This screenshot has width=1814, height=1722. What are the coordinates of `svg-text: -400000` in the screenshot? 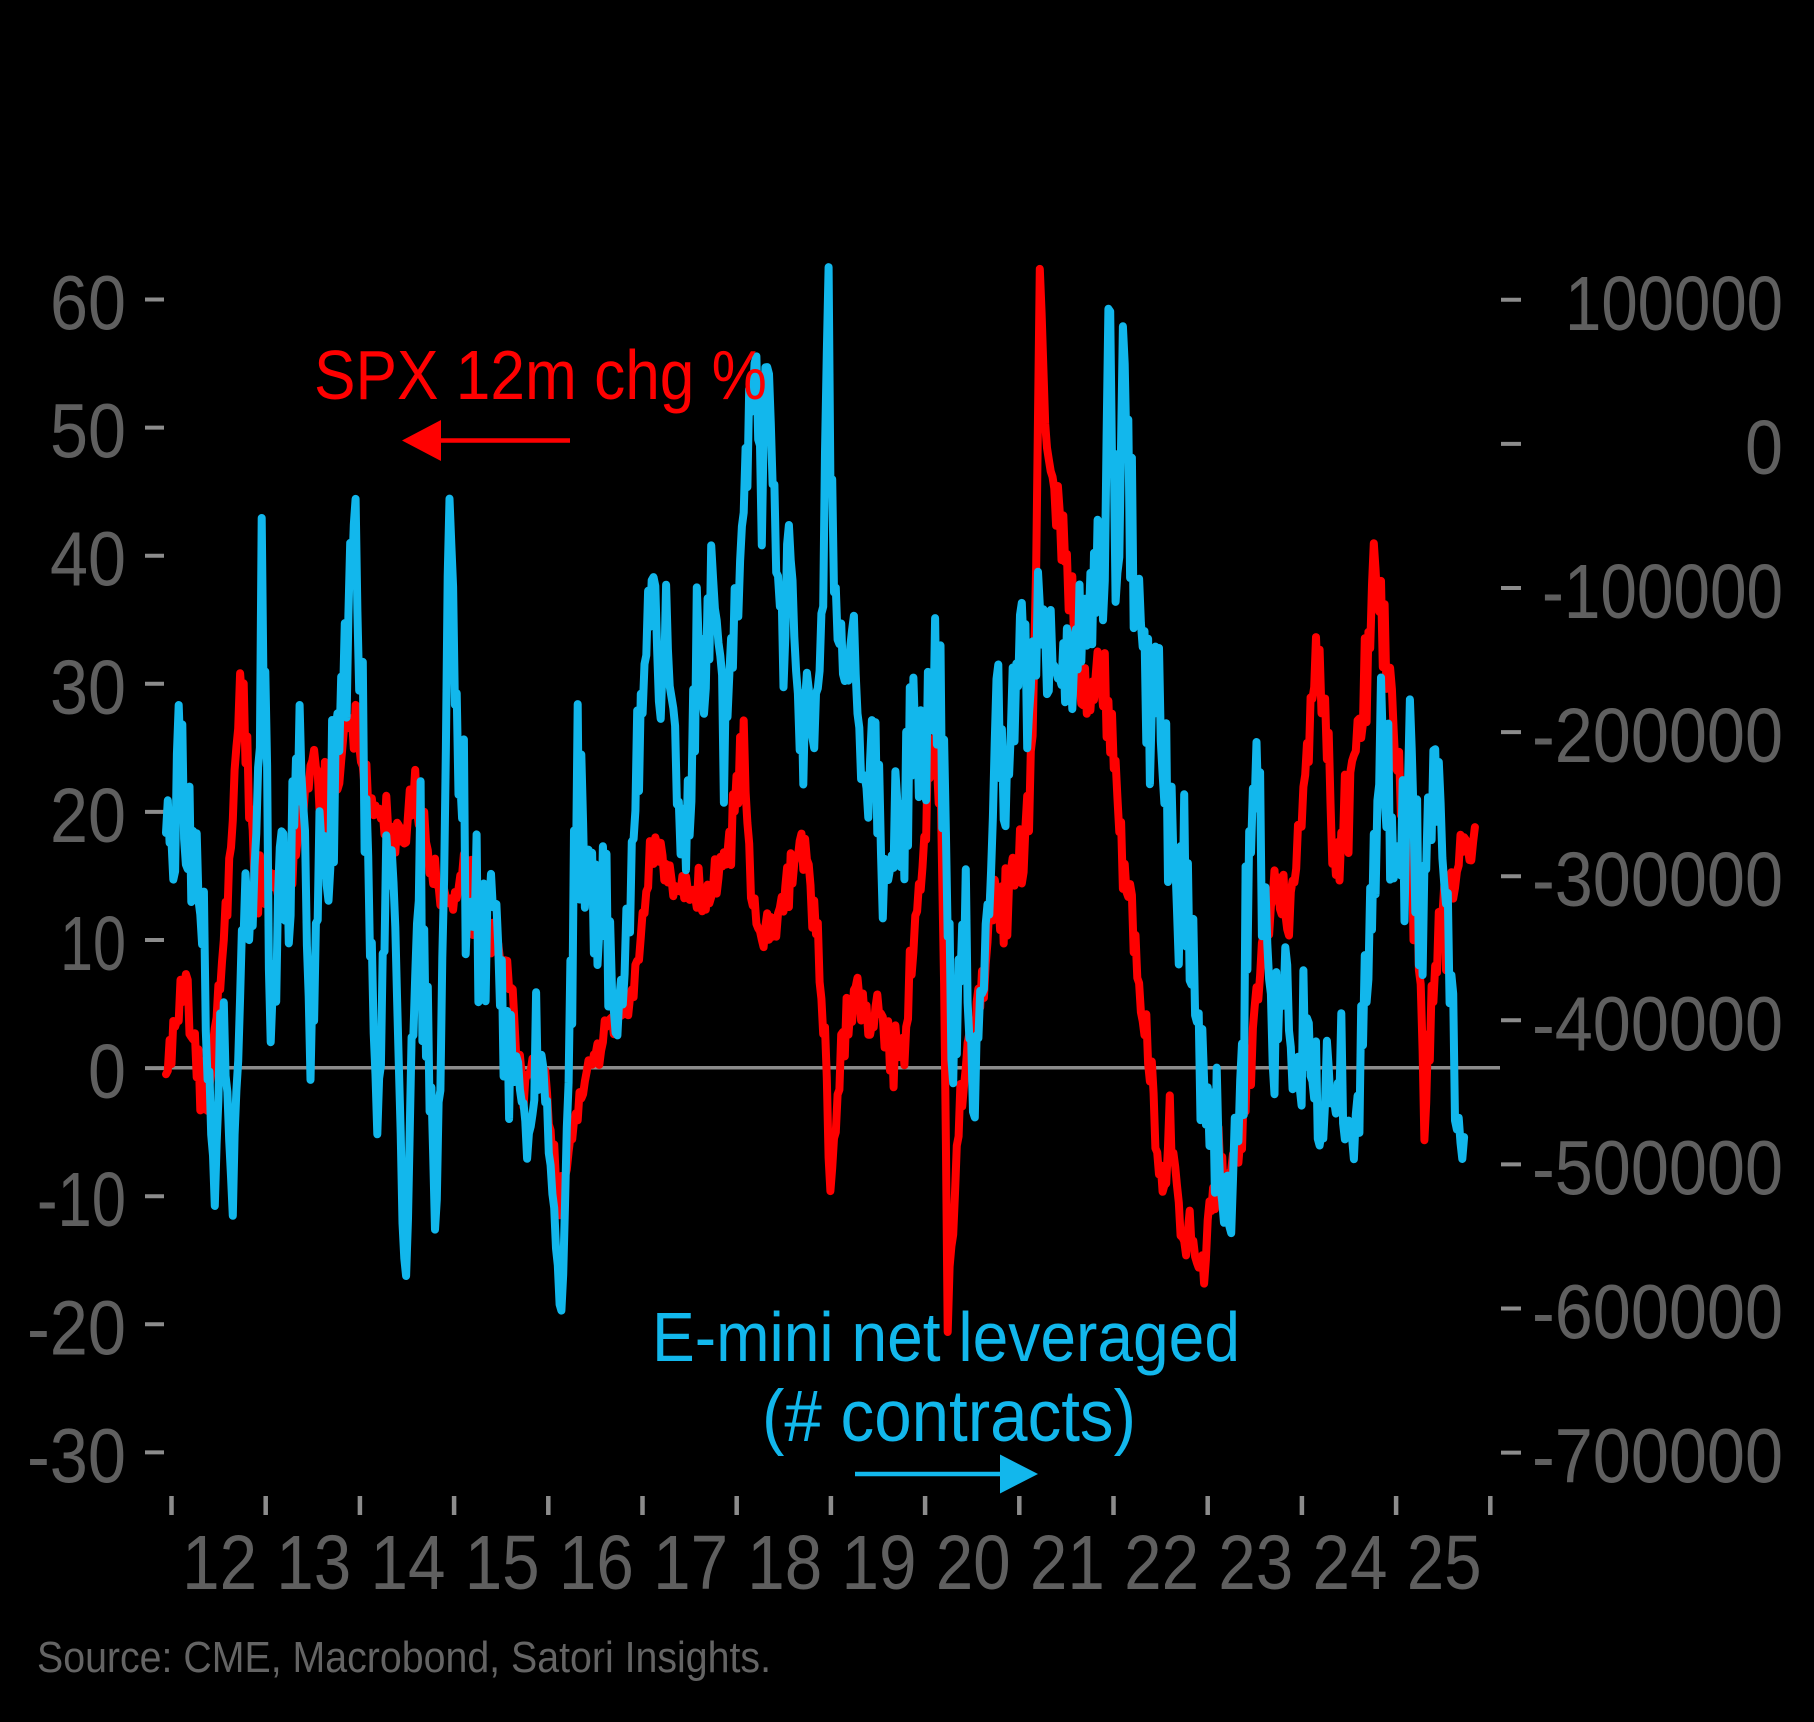 It's located at (1657, 1024).